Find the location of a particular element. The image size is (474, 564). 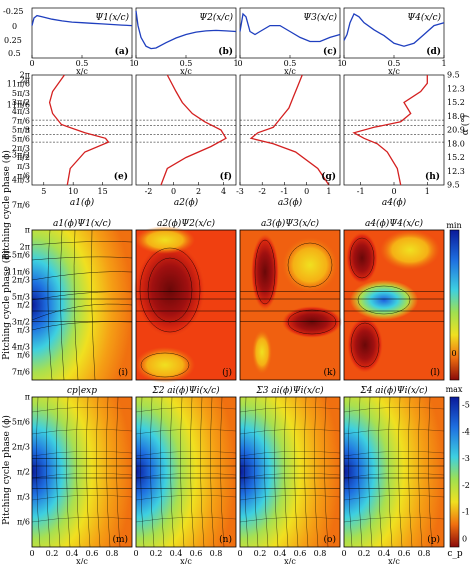

recon-phase-tick: π is located at coordinates (27, 397).